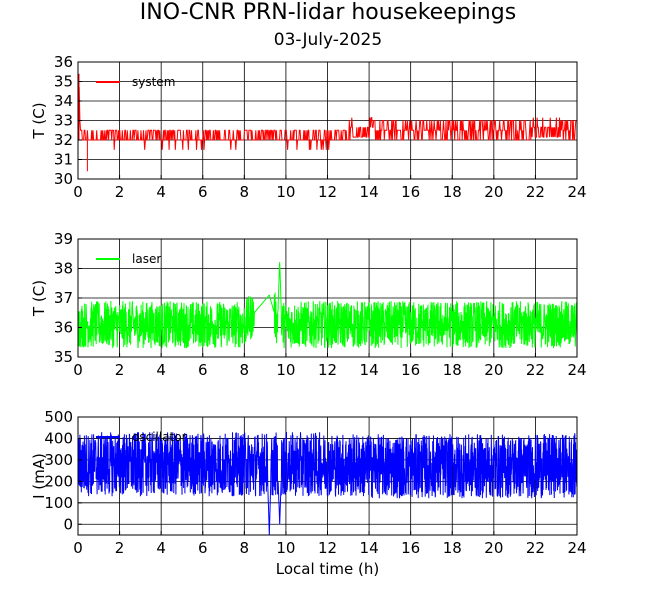 Image resolution: width=660 pixels, height=595 pixels. What do you see at coordinates (58, 438) in the screenshot?
I see `diode-ytick-label: 400` at bounding box center [58, 438].